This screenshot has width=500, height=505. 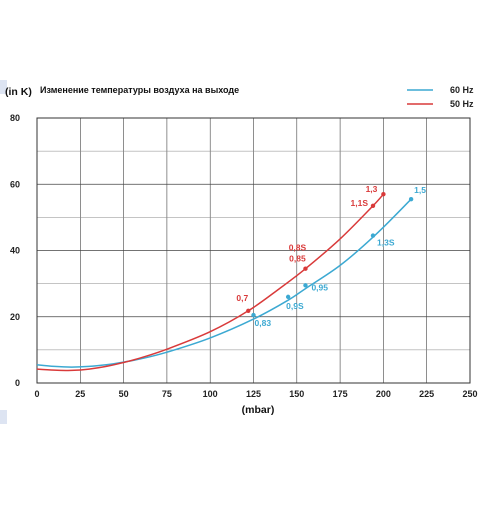 What do you see at coordinates (210, 394) in the screenshot?
I see `x-tick-label: 100` at bounding box center [210, 394].